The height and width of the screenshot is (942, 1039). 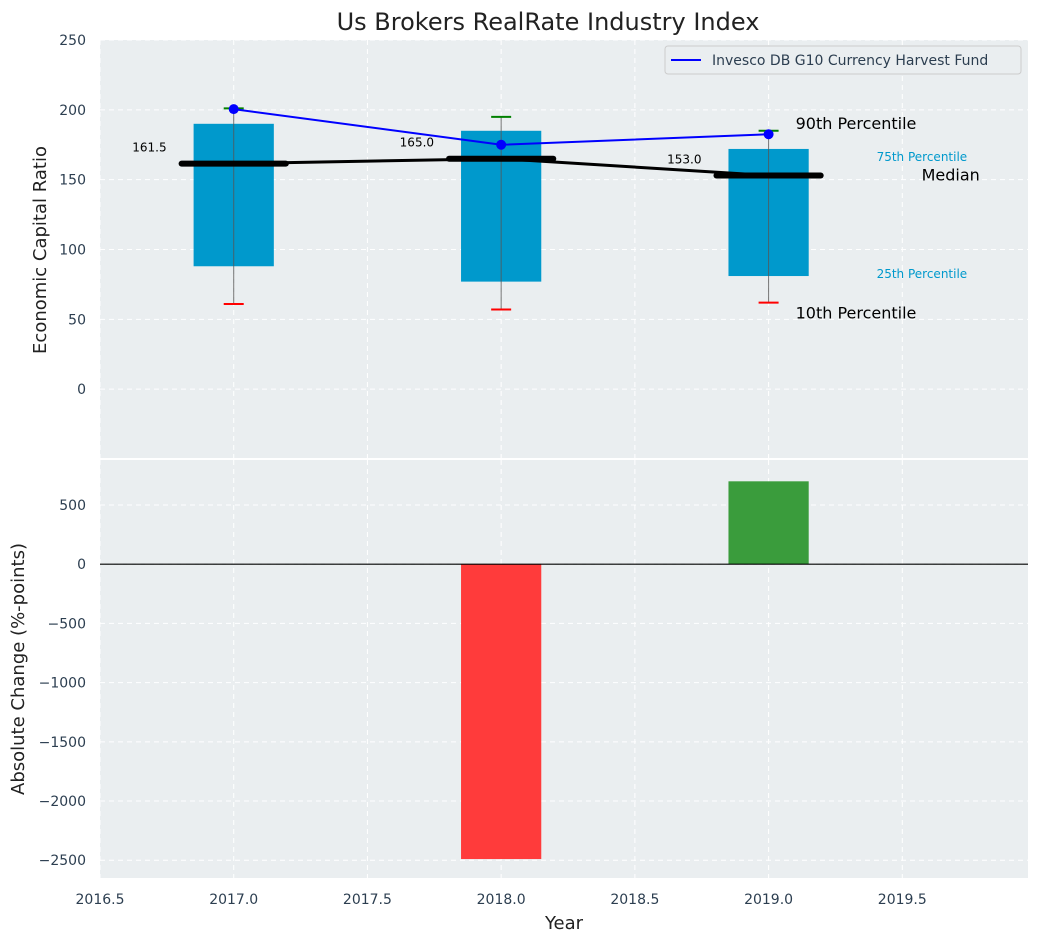 What do you see at coordinates (634, 900) in the screenshot?
I see `x-tick-label: 2018.5` at bounding box center [634, 900].